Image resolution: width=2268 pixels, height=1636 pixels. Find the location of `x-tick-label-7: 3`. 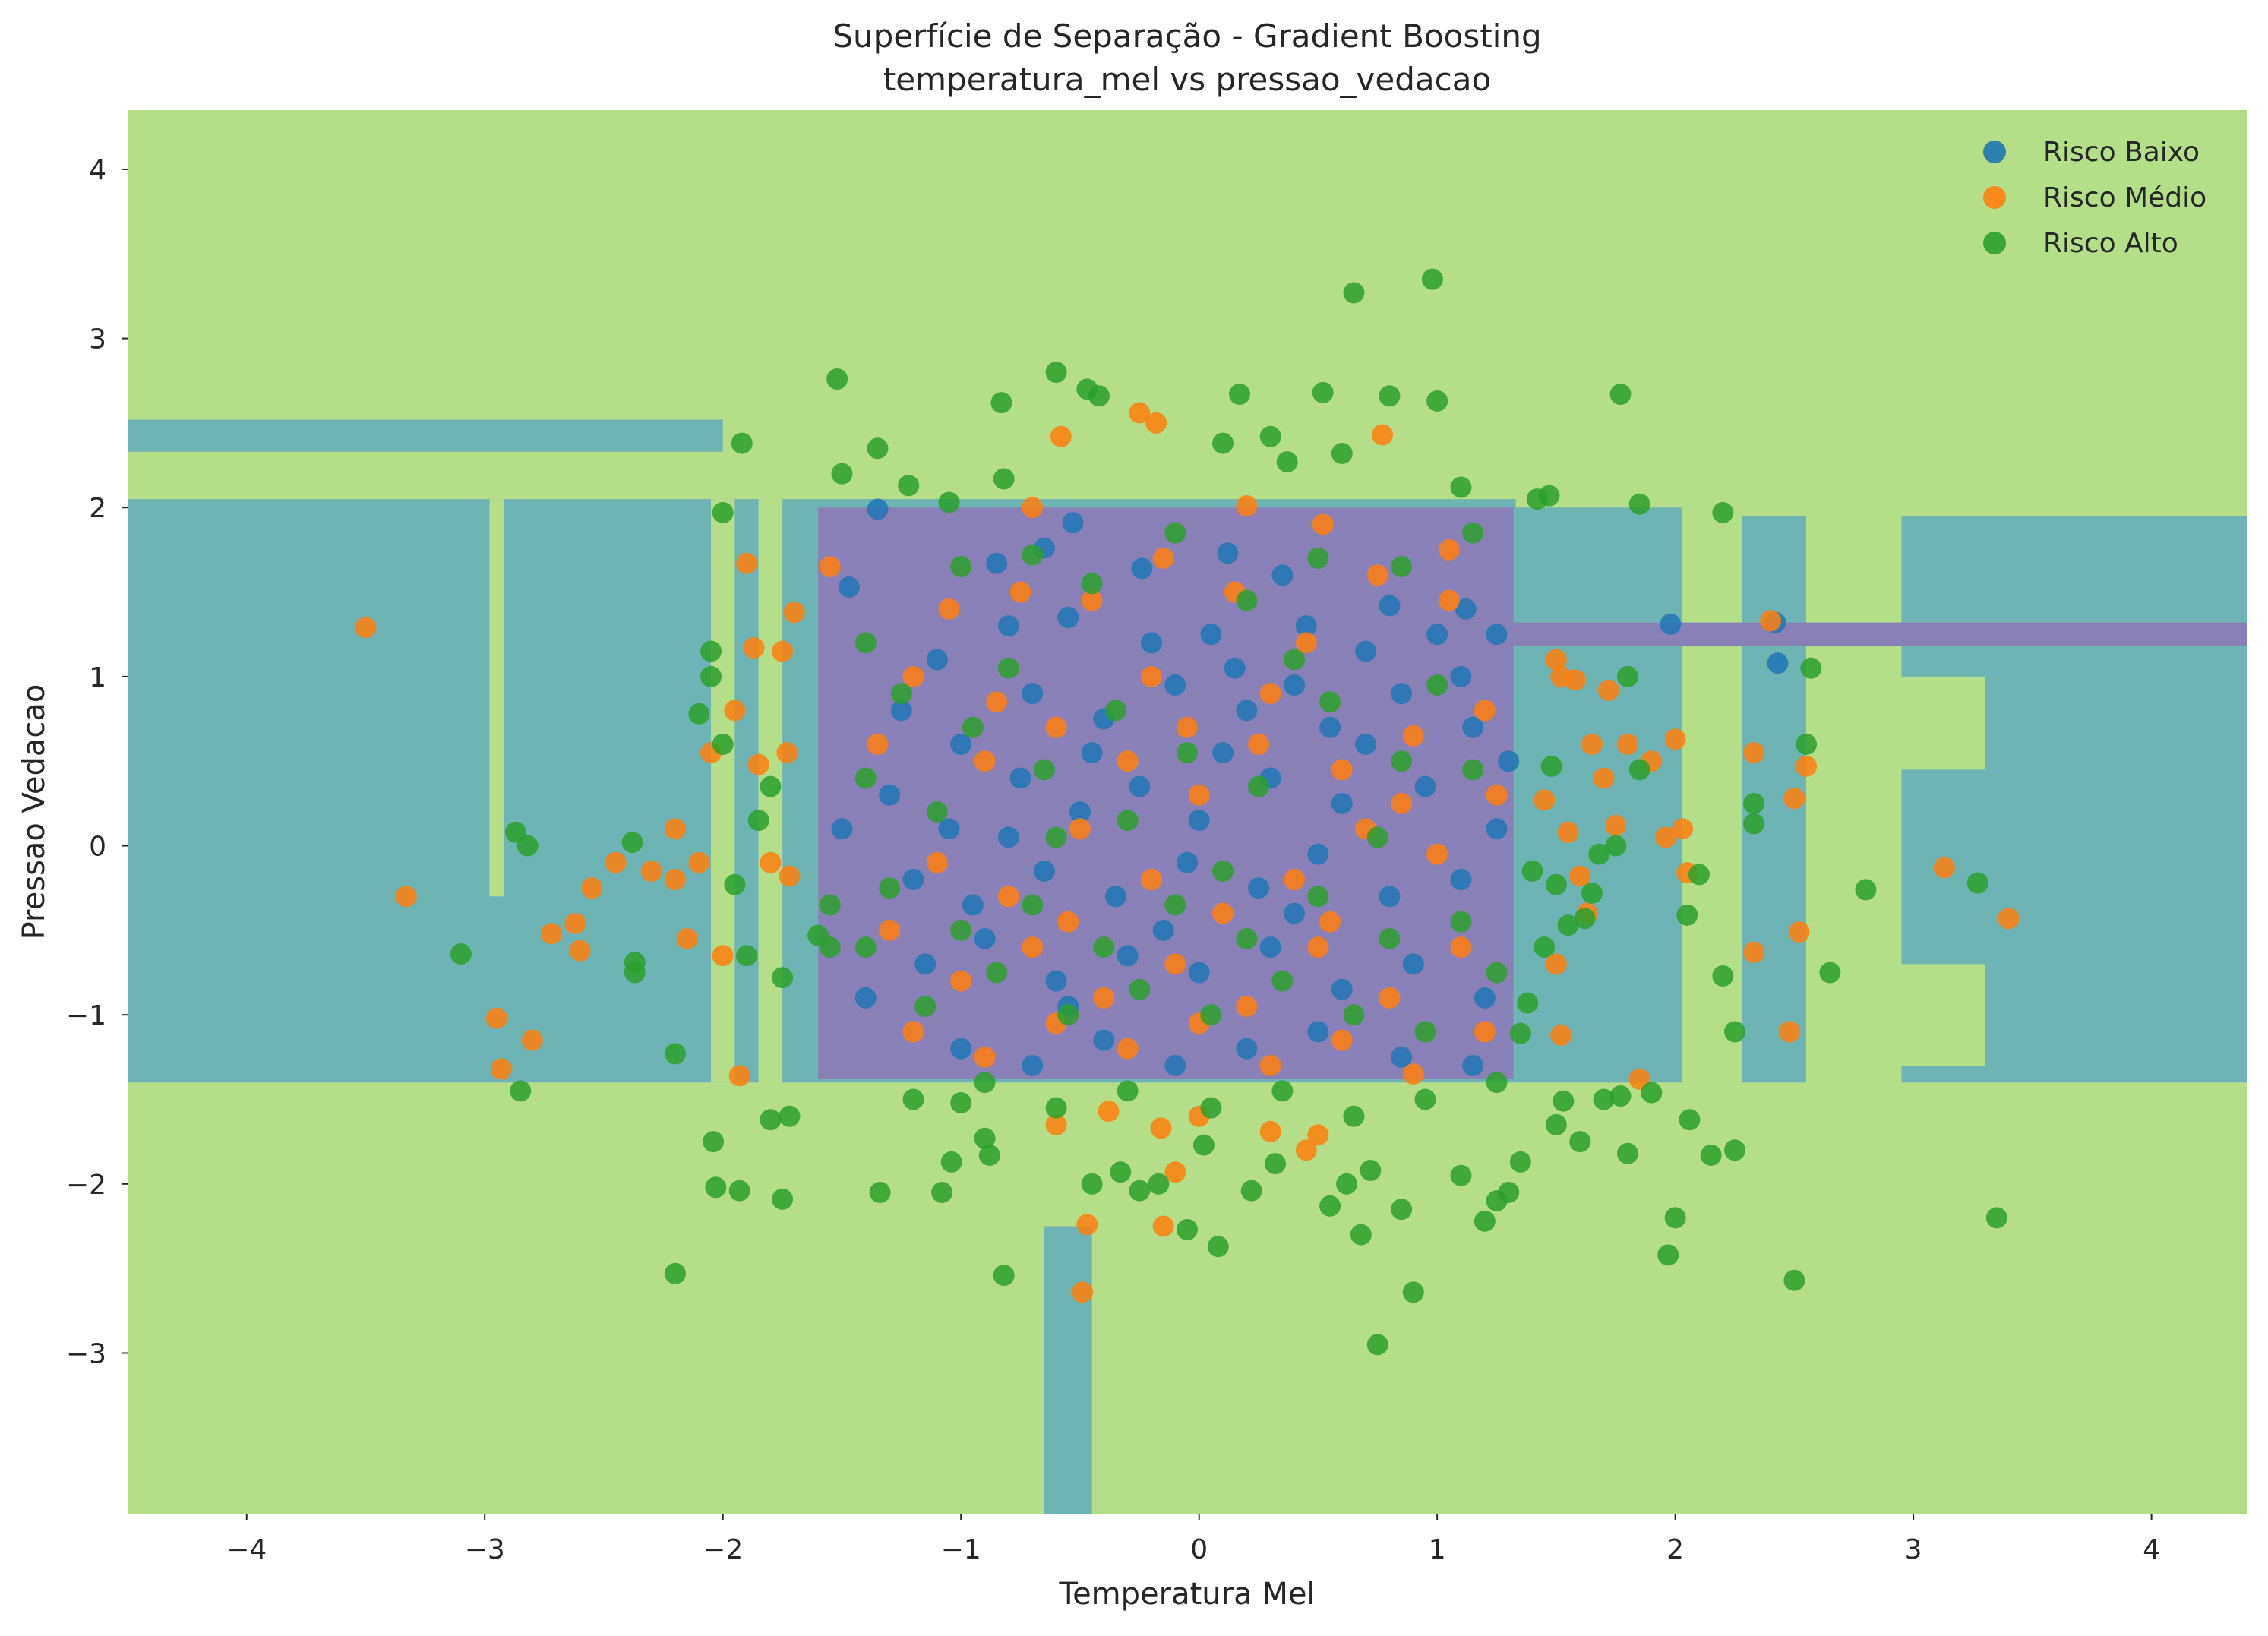

x-tick-label-7: 3 is located at coordinates (1913, 1550).